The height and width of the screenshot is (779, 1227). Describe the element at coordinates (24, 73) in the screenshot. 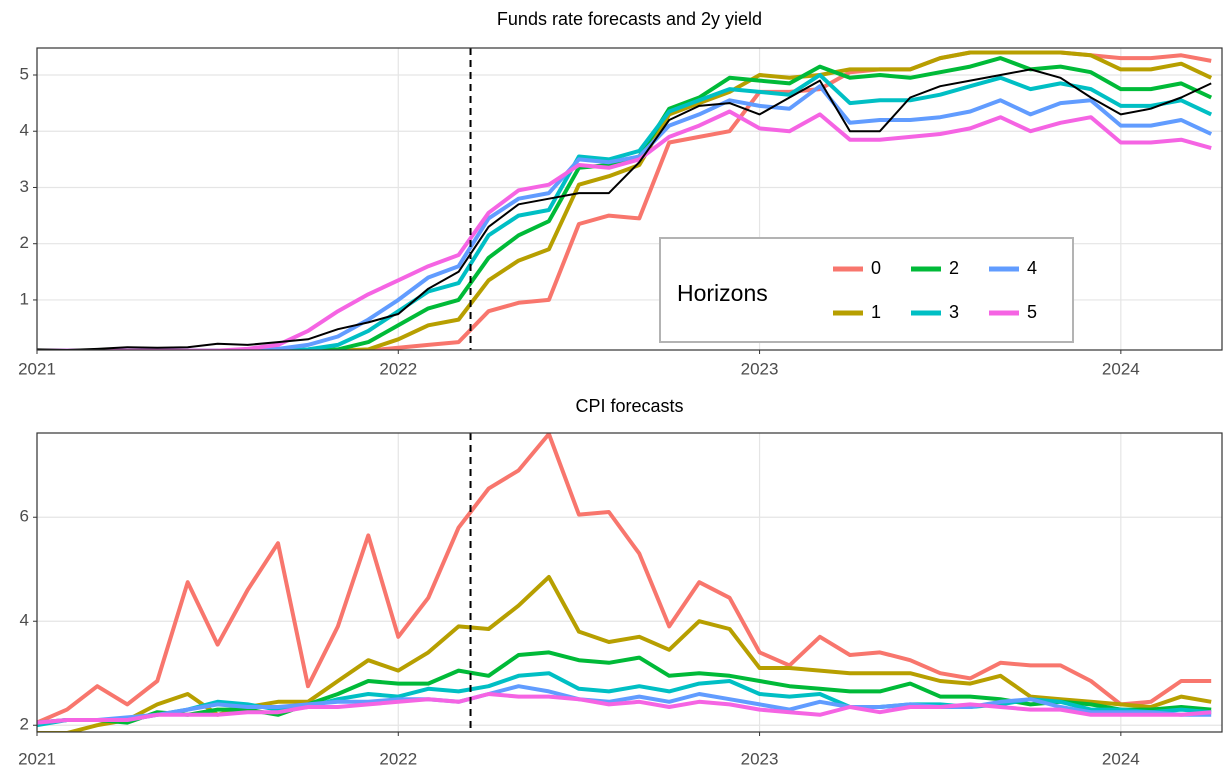

I see `y-tick-label: 5` at that location.